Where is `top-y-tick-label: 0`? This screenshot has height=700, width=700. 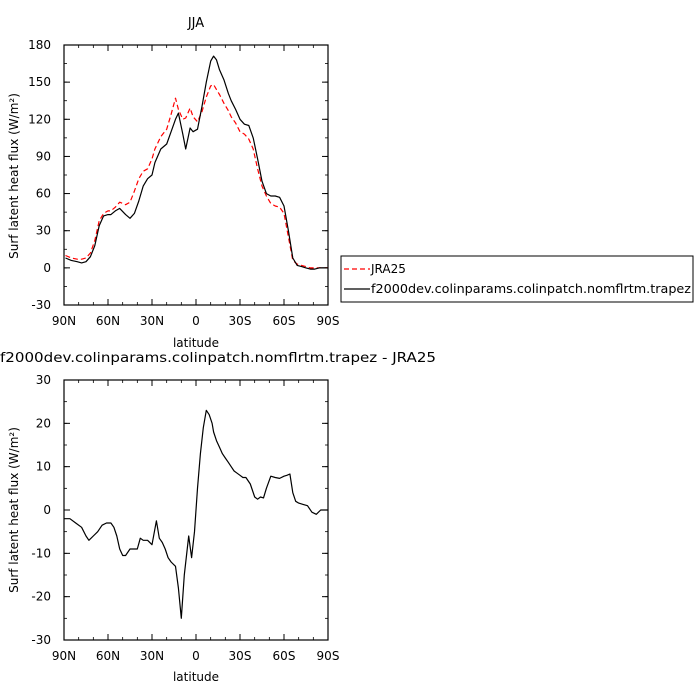 top-y-tick-label: 0 is located at coordinates (47, 268).